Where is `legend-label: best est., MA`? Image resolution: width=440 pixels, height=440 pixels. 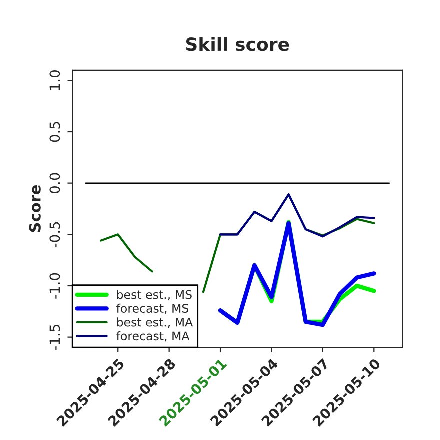 legend-label: best est., MA is located at coordinates (155, 323).